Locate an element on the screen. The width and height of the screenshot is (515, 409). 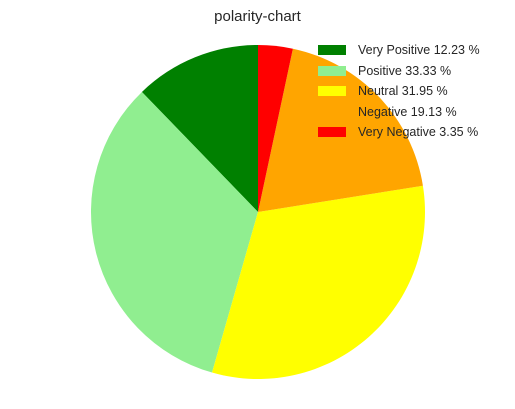
legend-item-negative: Negative 19.13 % is located at coordinates (413, 112).